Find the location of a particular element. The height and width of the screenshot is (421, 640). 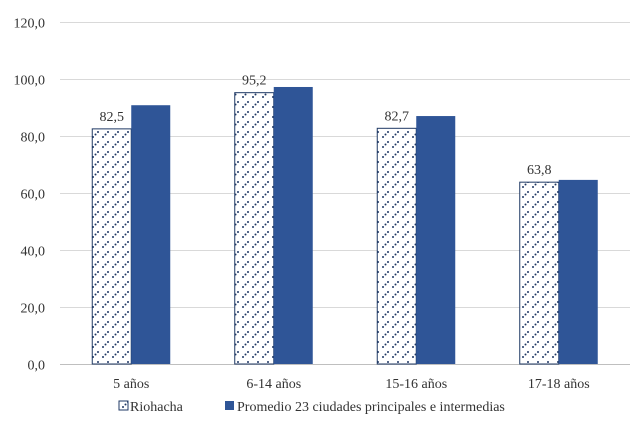

y-axis-tick-labels: 0,0 20,0 40,0 60,0 80,0 100,0 120,0 is located at coordinates (30, 195).